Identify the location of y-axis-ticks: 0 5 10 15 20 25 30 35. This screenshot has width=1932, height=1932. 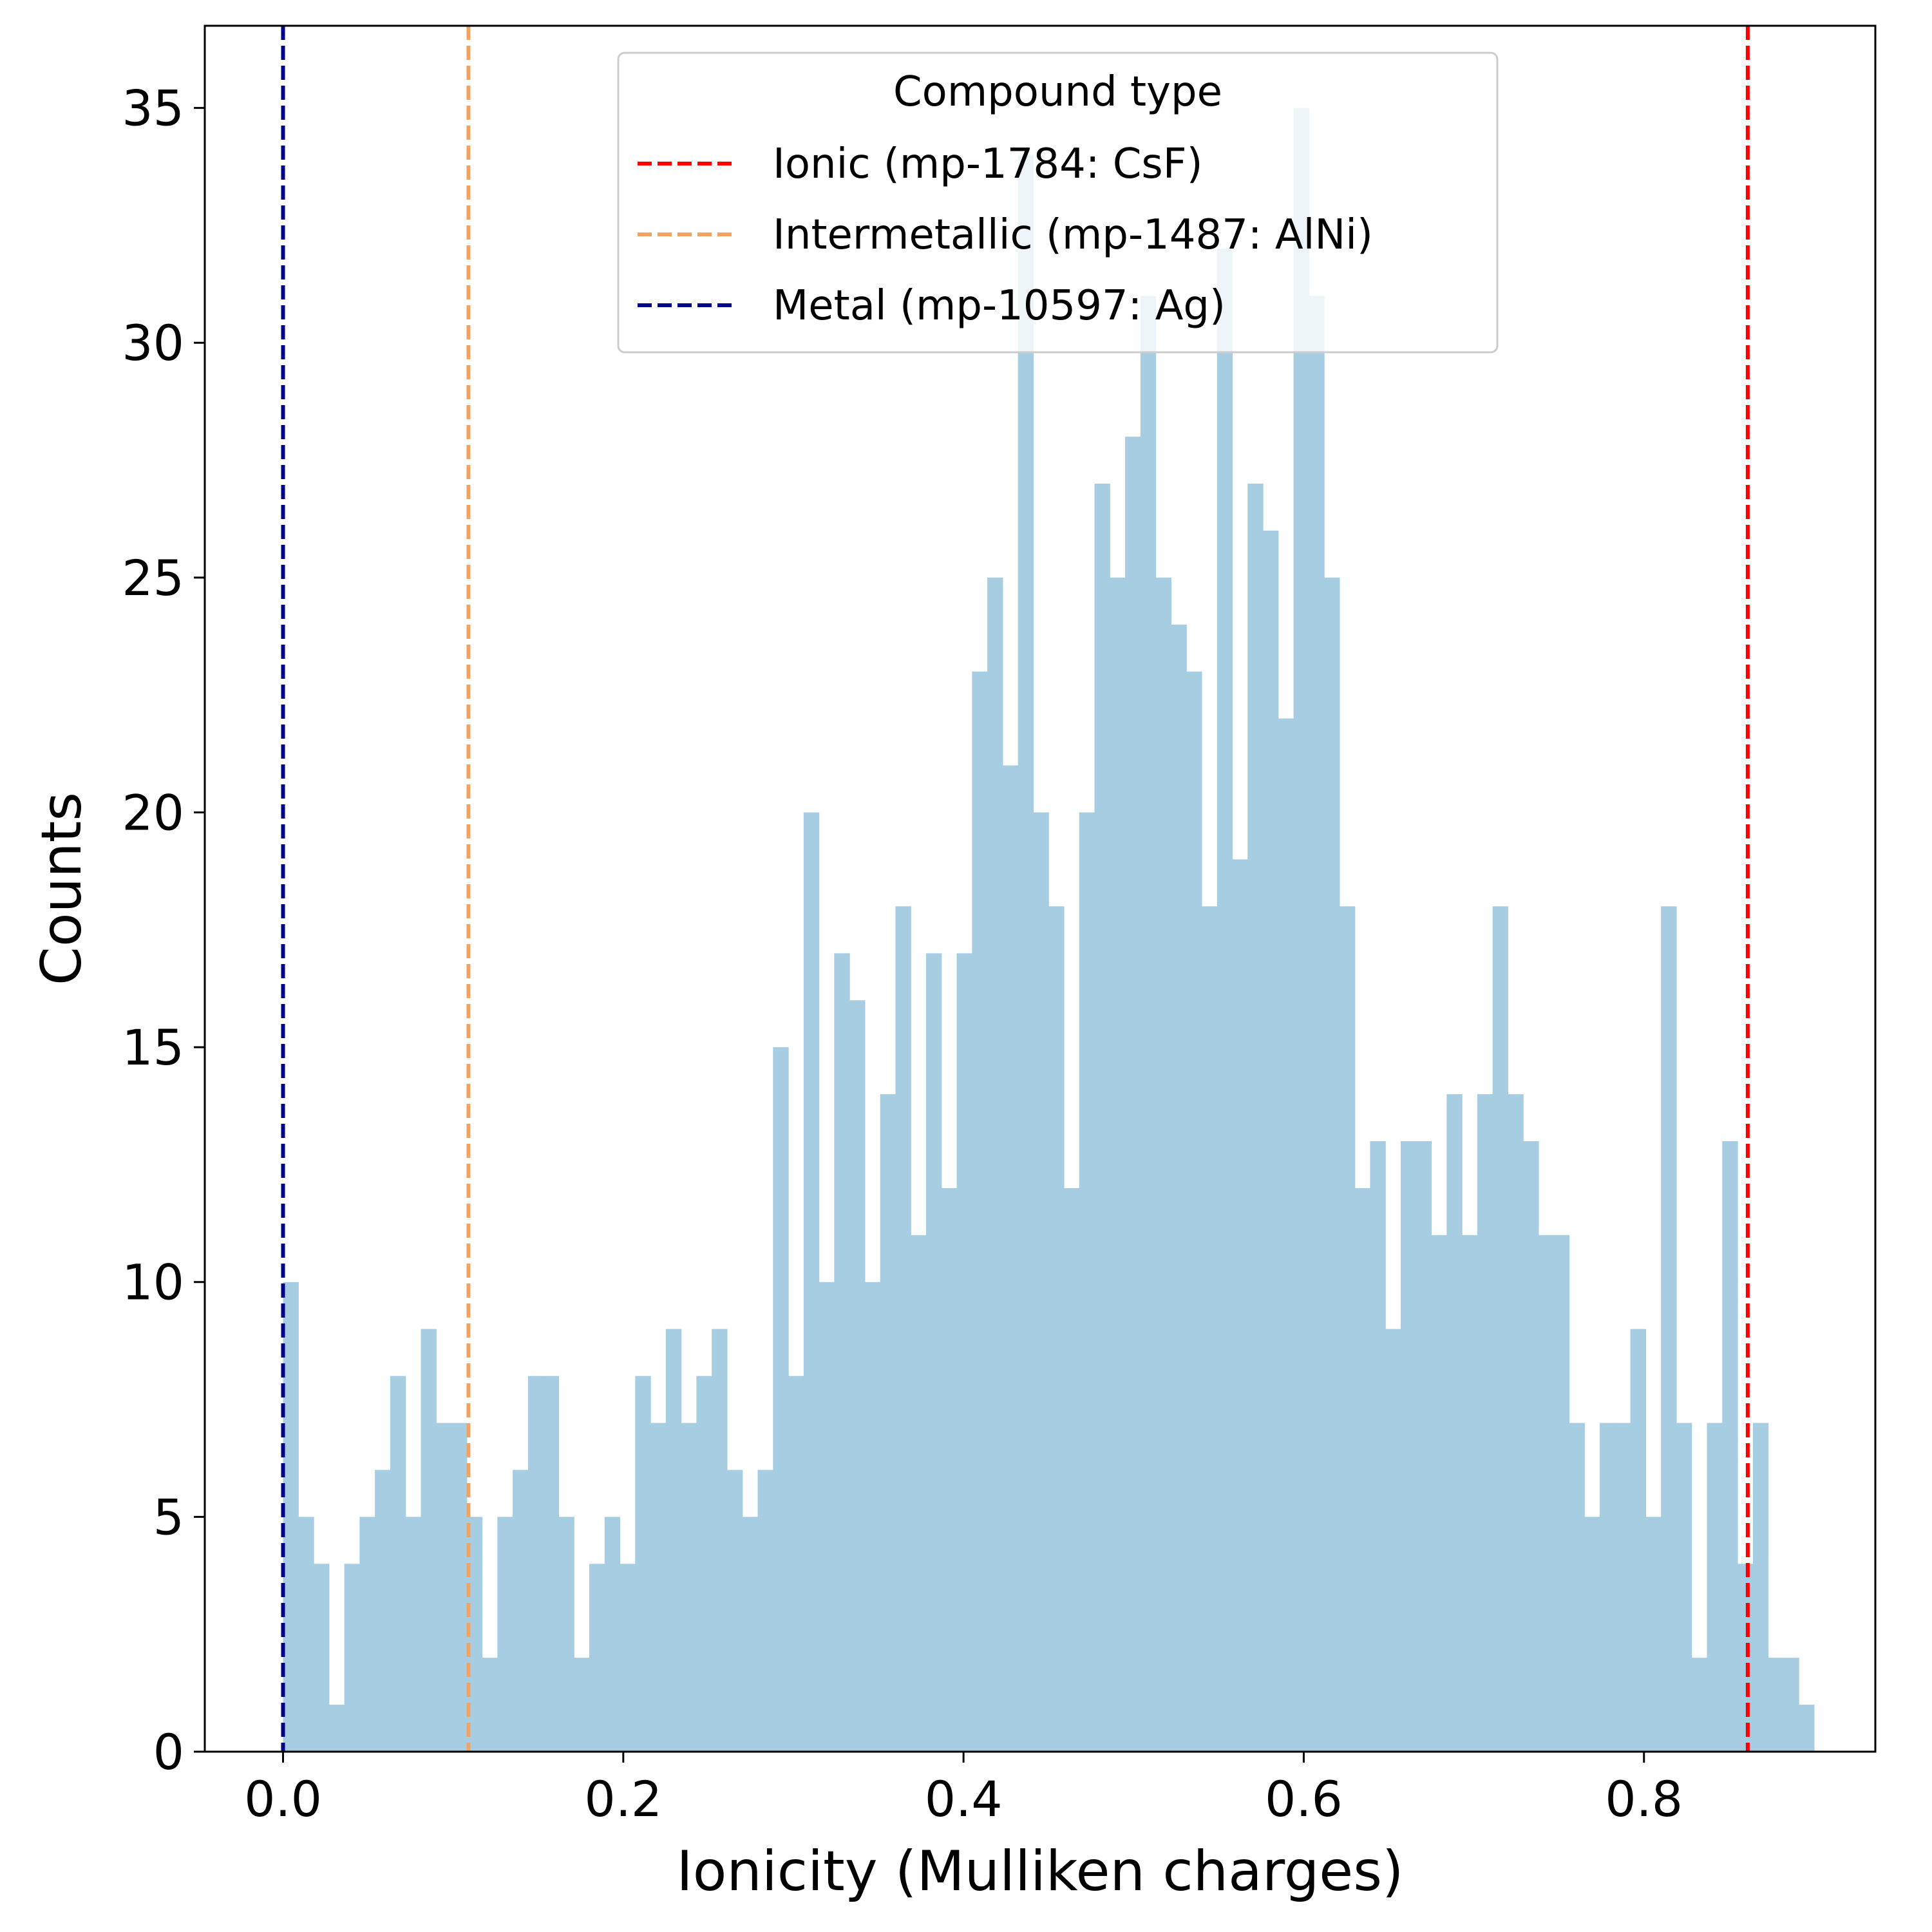
(163, 931).